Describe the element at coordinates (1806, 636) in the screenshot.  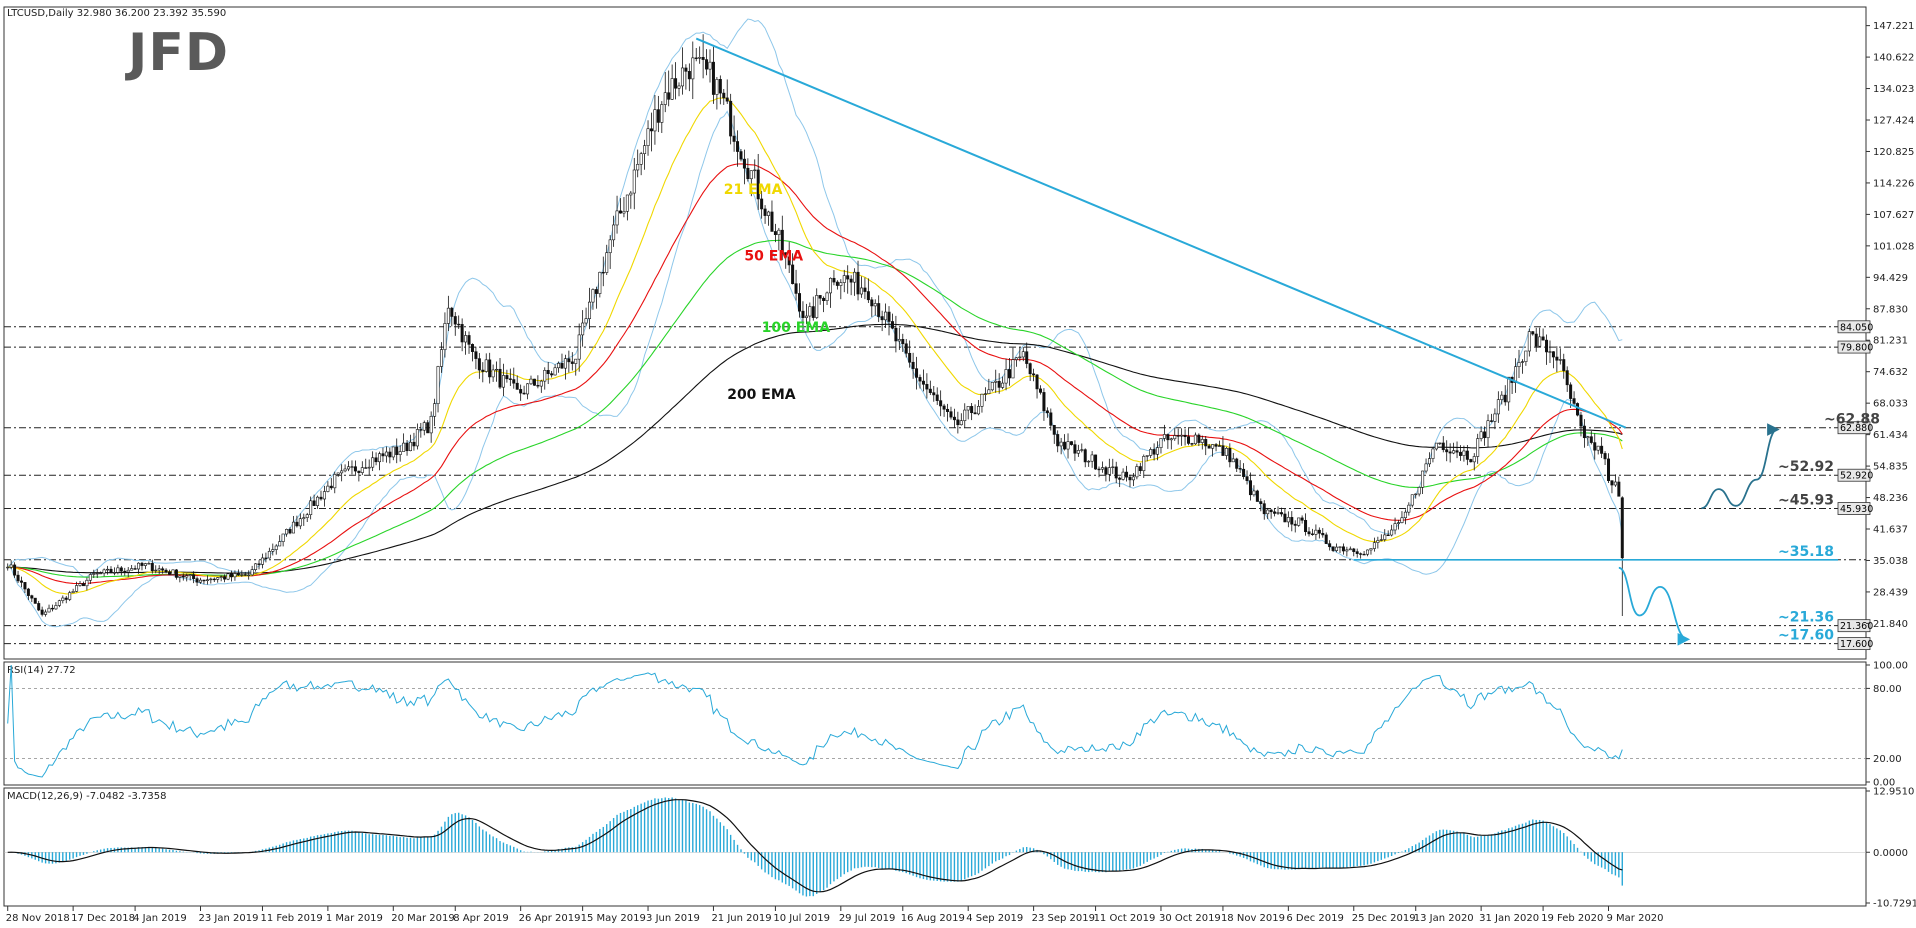
I see `level-annotation: ~17.60` at that location.